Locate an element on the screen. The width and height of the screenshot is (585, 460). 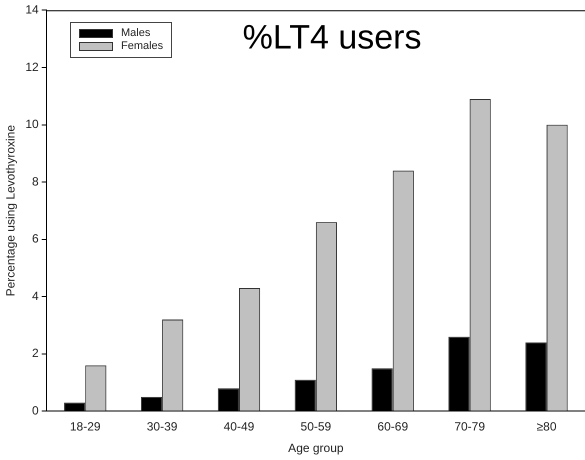
y-tick-label: 4 is located at coordinates (36, 295).